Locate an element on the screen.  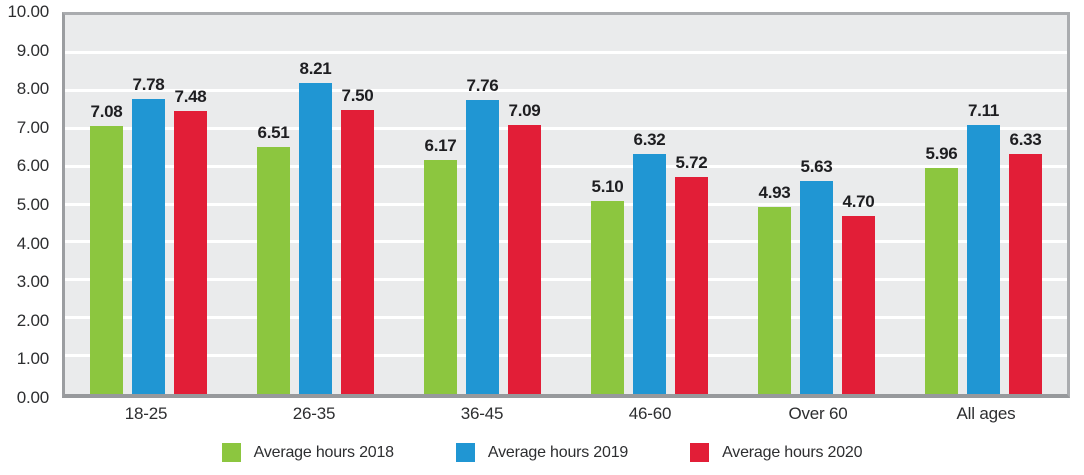
bar-average-hours-2020: 4.70 is located at coordinates (858, 293).